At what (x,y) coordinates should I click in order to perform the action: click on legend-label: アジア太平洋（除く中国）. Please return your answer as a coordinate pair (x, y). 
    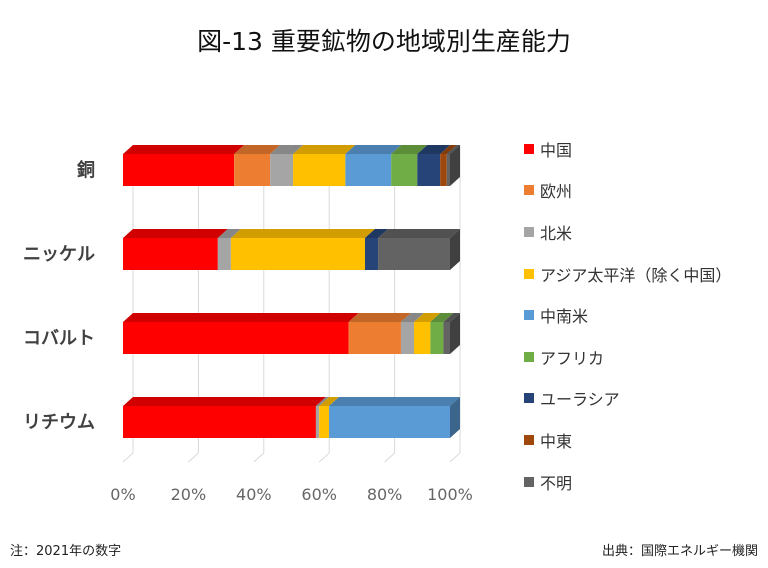
    Looking at the image, I should click on (636, 275).